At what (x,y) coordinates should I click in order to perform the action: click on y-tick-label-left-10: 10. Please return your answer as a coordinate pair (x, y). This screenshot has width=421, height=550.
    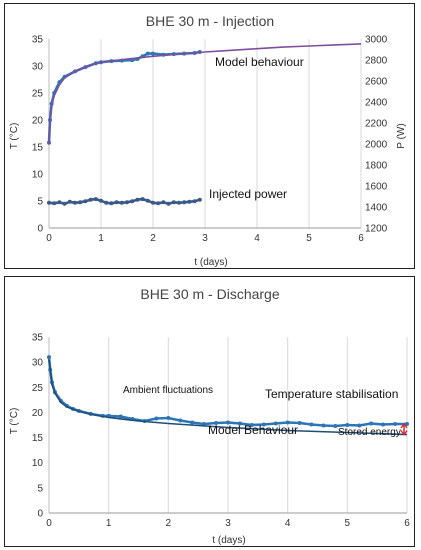
    Looking at the image, I should click on (38, 463).